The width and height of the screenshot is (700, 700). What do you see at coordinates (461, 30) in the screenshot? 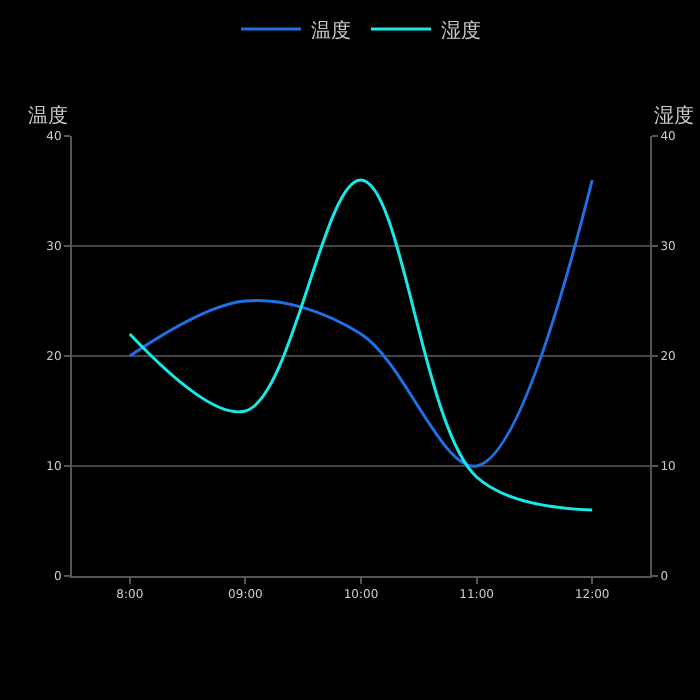
I see `legend-label: 湿度` at bounding box center [461, 30].